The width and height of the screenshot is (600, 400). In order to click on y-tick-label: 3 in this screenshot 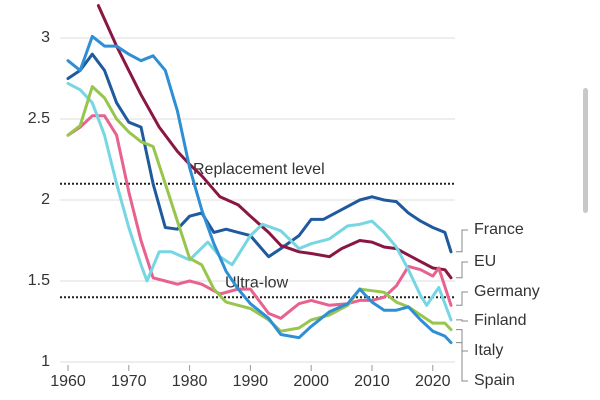, I will do `click(45, 37)`.